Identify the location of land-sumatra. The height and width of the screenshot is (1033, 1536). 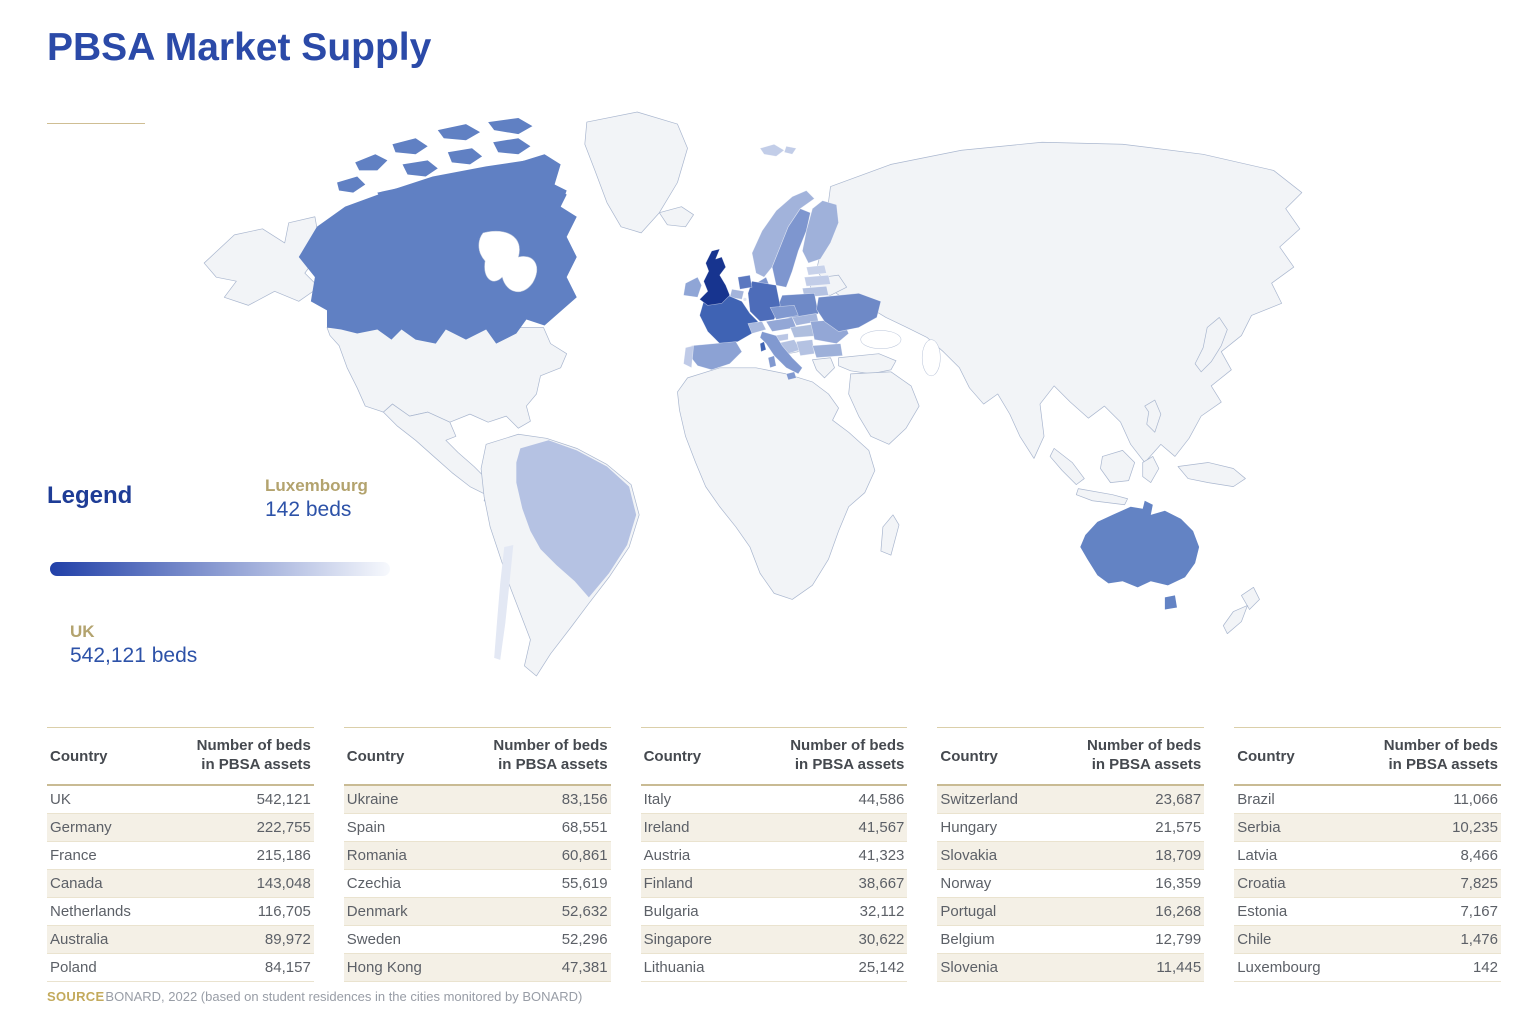
(1067, 466).